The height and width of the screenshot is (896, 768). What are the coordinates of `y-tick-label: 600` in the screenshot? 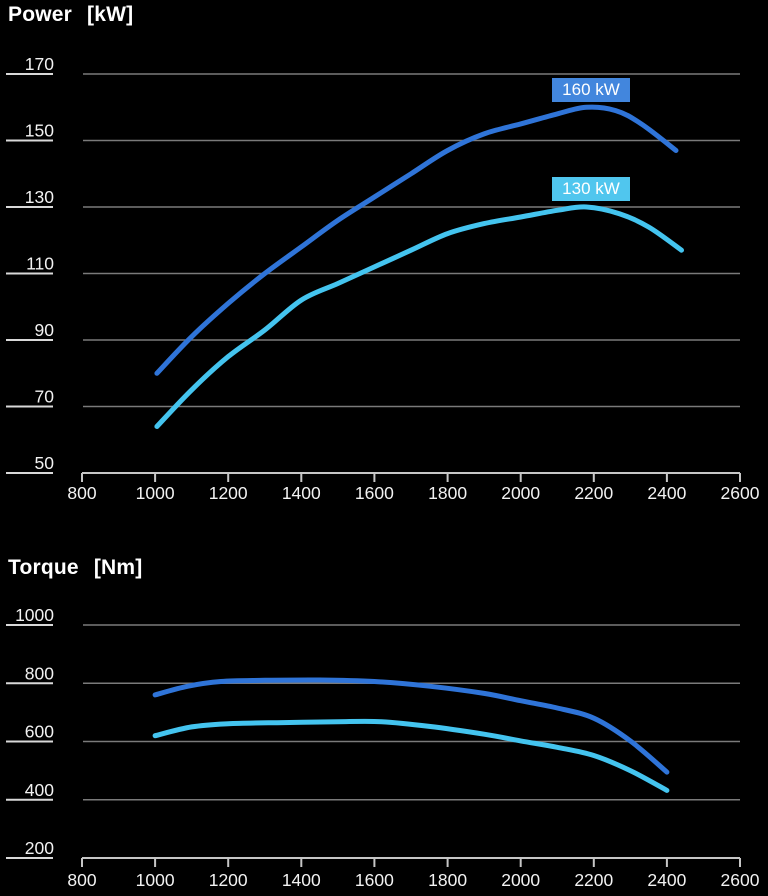 It's located at (39, 732).